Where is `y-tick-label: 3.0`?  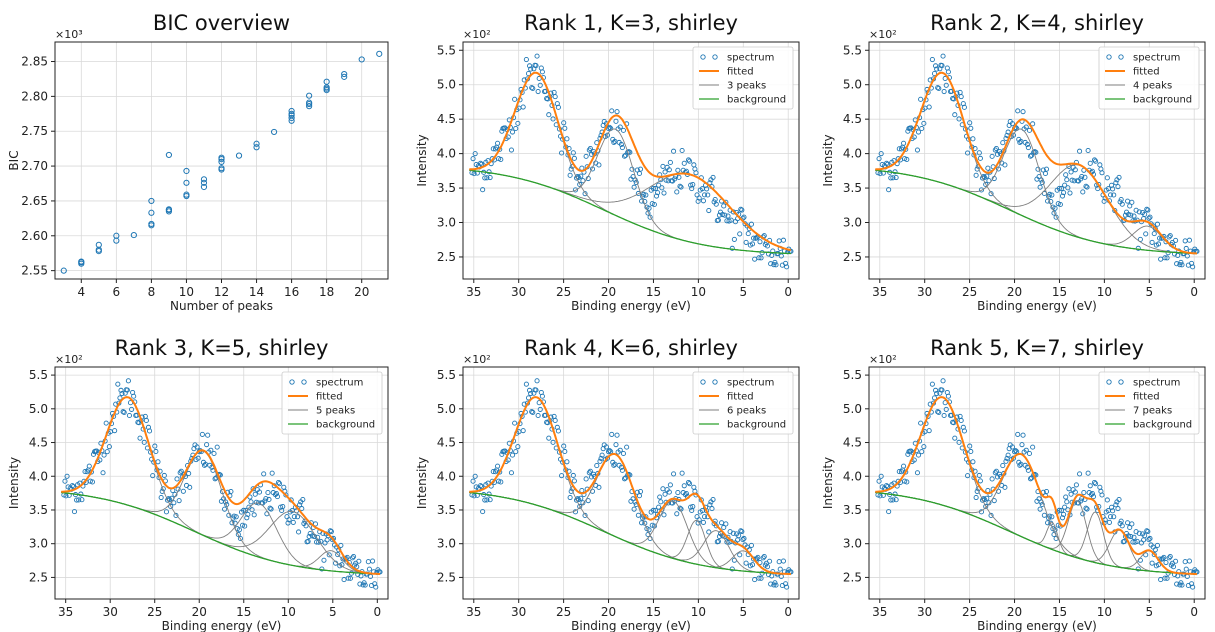
y-tick-label: 3.0 is located at coordinates (446, 544).